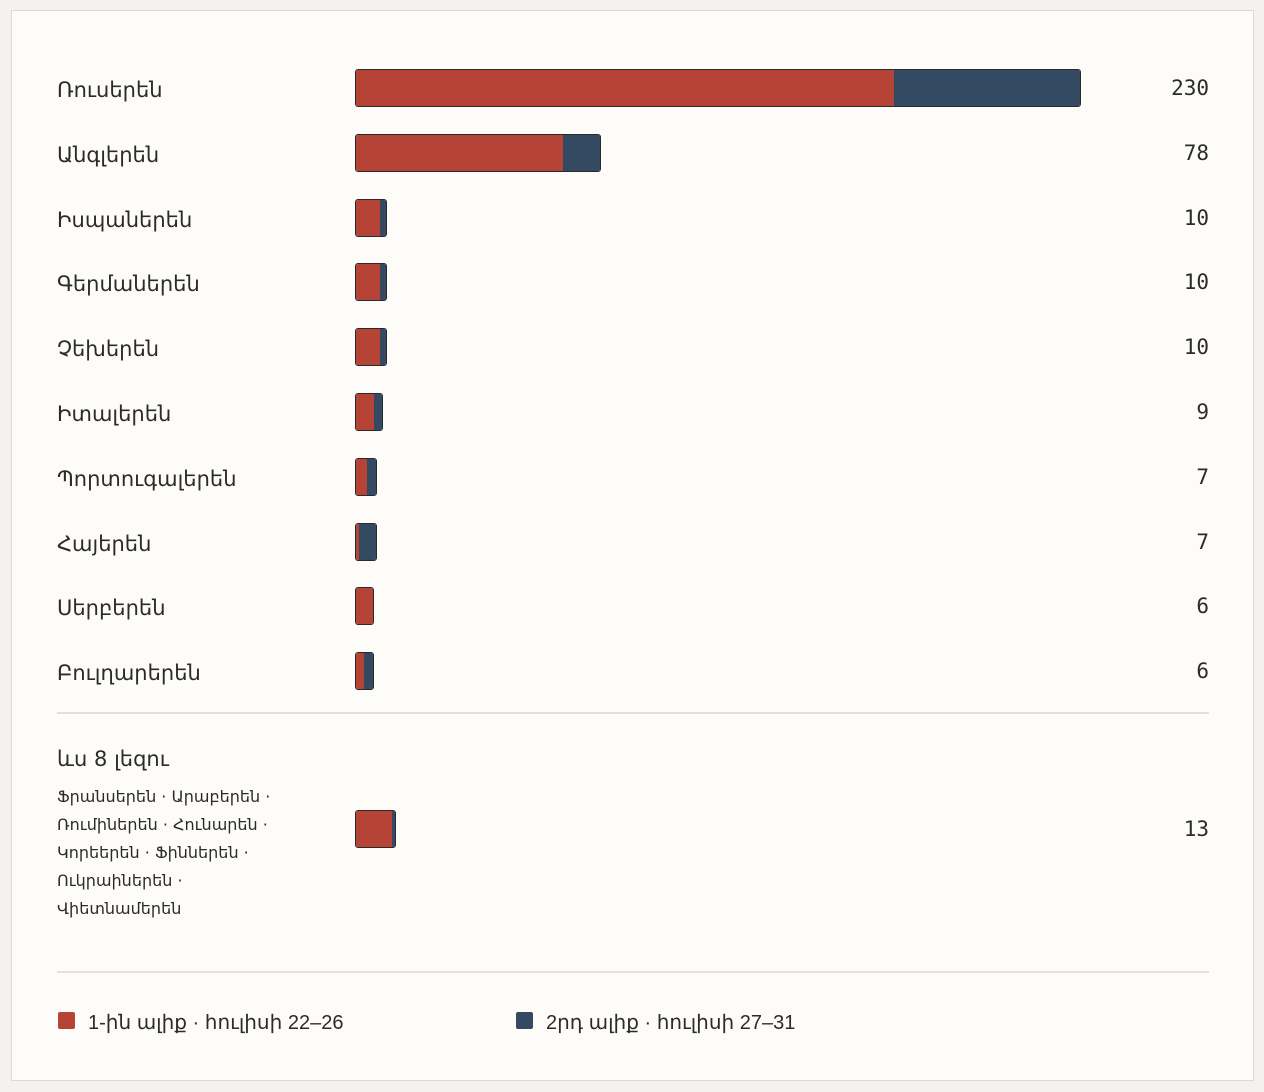  What do you see at coordinates (1196, 347) in the screenshot?
I see `value-label-4: 10` at bounding box center [1196, 347].